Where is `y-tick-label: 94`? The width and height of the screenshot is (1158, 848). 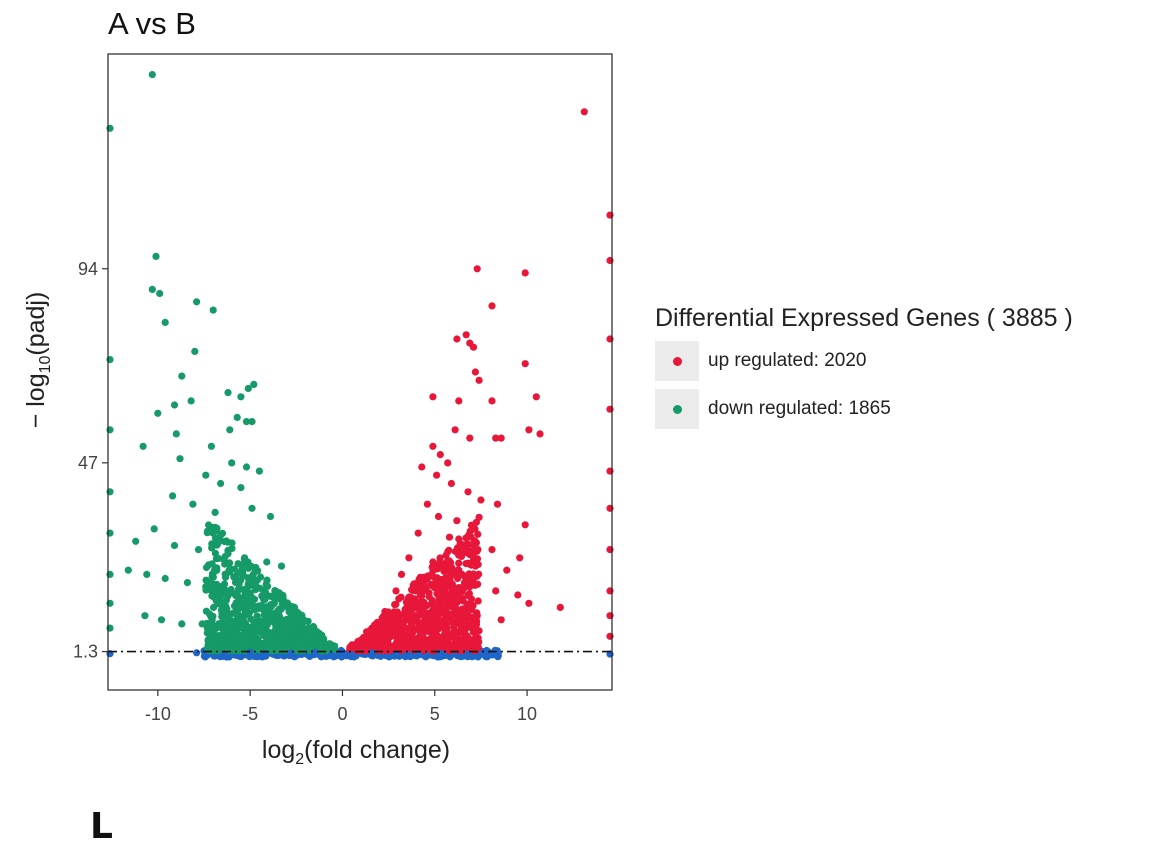 y-tick-label: 94 is located at coordinates (88, 269).